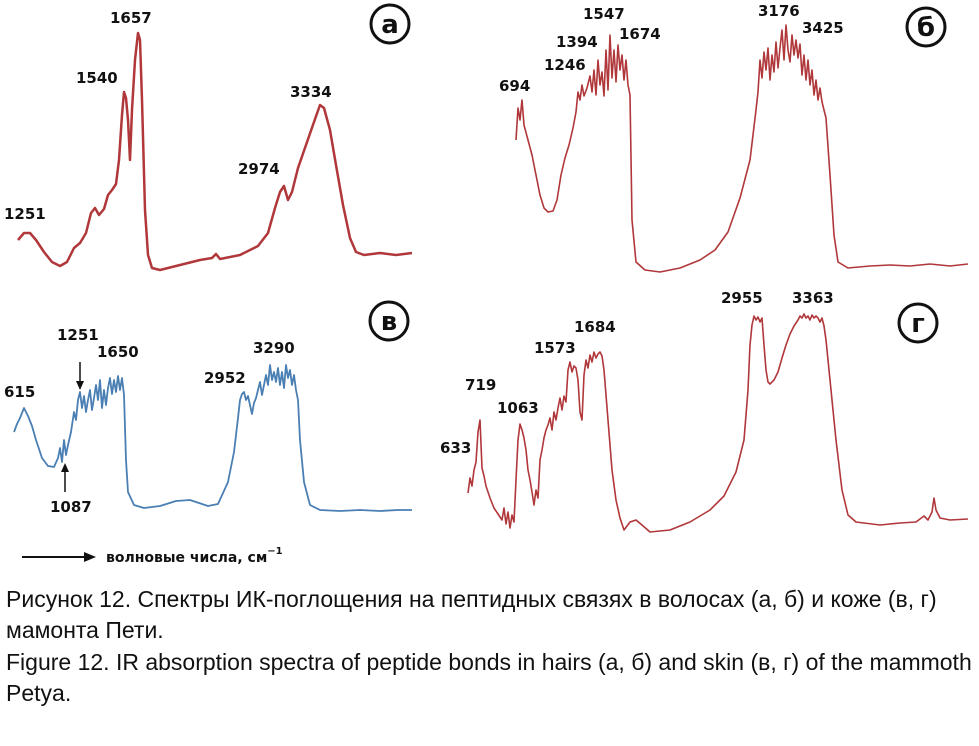  I want to click on panel-c: 615 1251 1650 1087 2952 3290 в, so click(208, 408).